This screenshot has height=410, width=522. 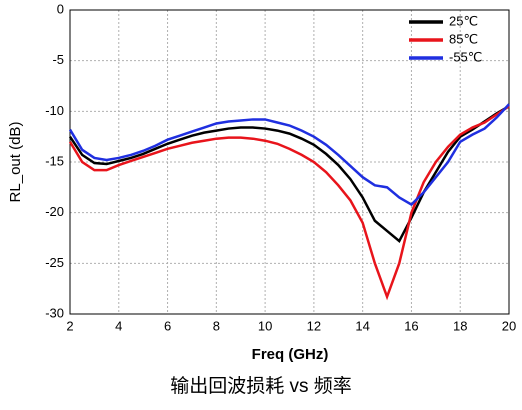 I want to click on y-tick-label: -10, so click(x=54, y=110).